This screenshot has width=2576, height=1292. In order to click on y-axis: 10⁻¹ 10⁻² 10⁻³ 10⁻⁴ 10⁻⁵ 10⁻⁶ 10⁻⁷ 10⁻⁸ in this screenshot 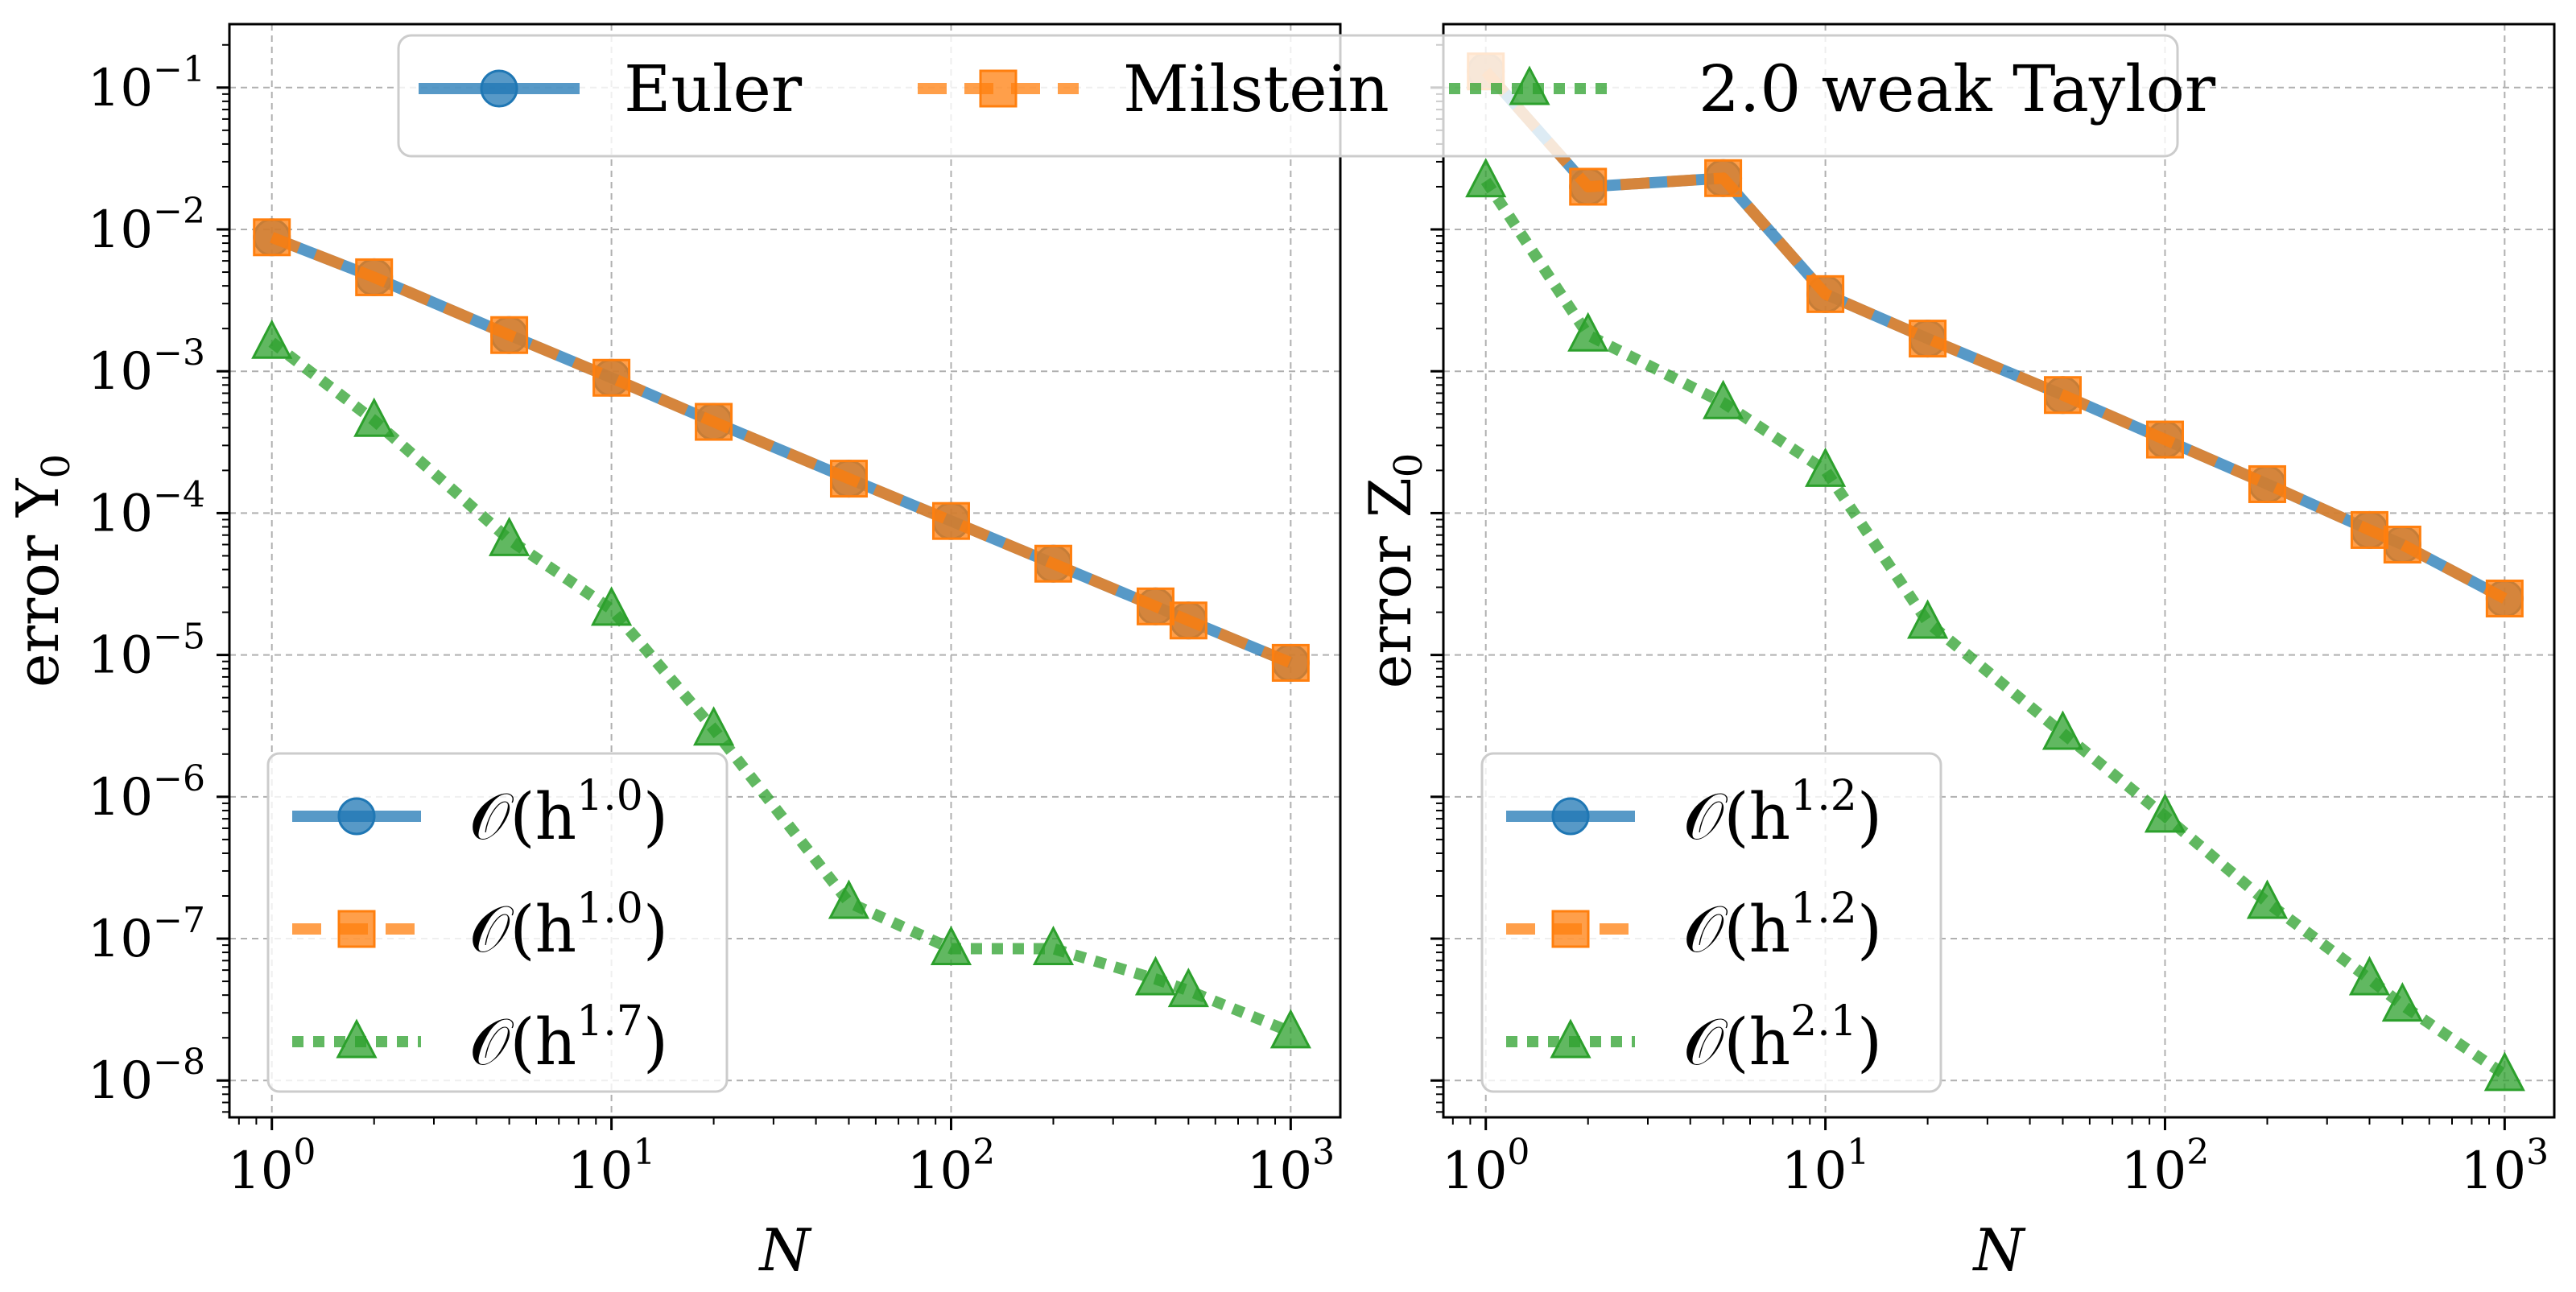, I will do `click(158, 580)`.